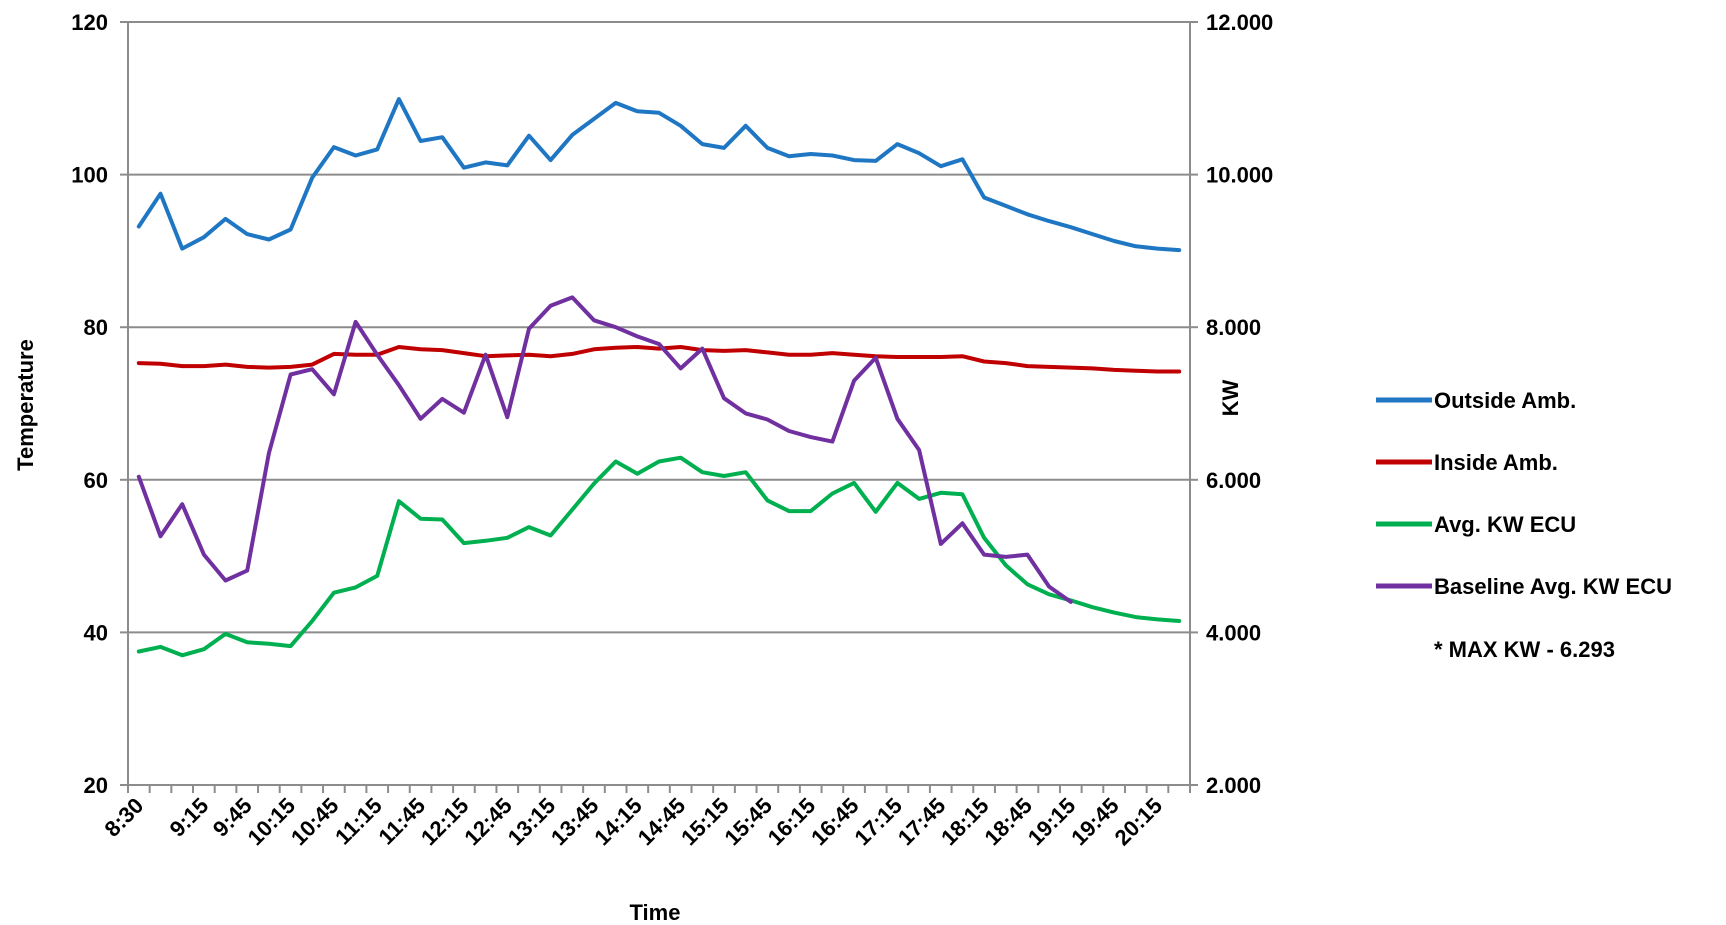 The image size is (1726, 925). Describe the element at coordinates (1505, 524) in the screenshot. I see `legend-label: Avg. KW ECU` at that location.